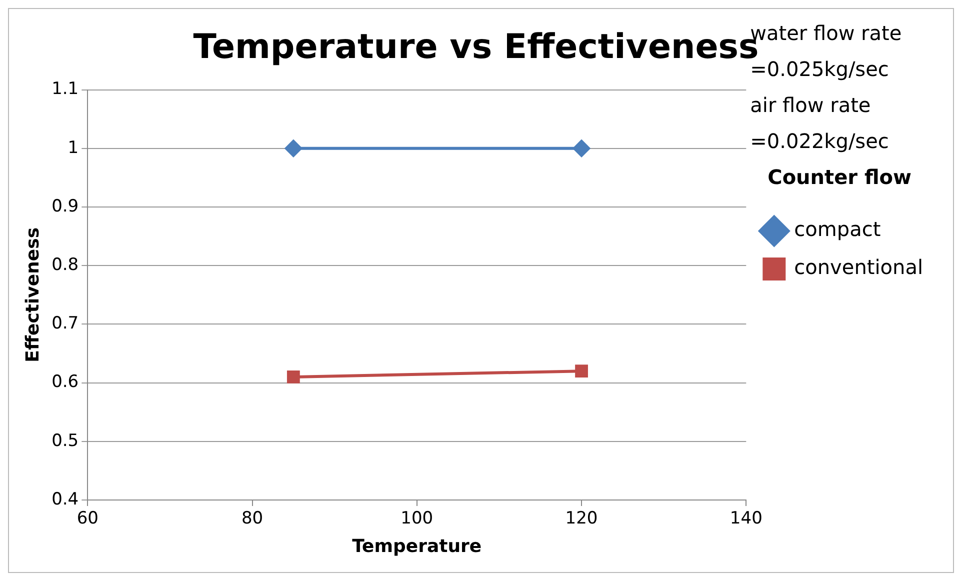 The width and height of the screenshot is (962, 581). Describe the element at coordinates (859, 267) in the screenshot. I see `legend-label: conventional` at that location.